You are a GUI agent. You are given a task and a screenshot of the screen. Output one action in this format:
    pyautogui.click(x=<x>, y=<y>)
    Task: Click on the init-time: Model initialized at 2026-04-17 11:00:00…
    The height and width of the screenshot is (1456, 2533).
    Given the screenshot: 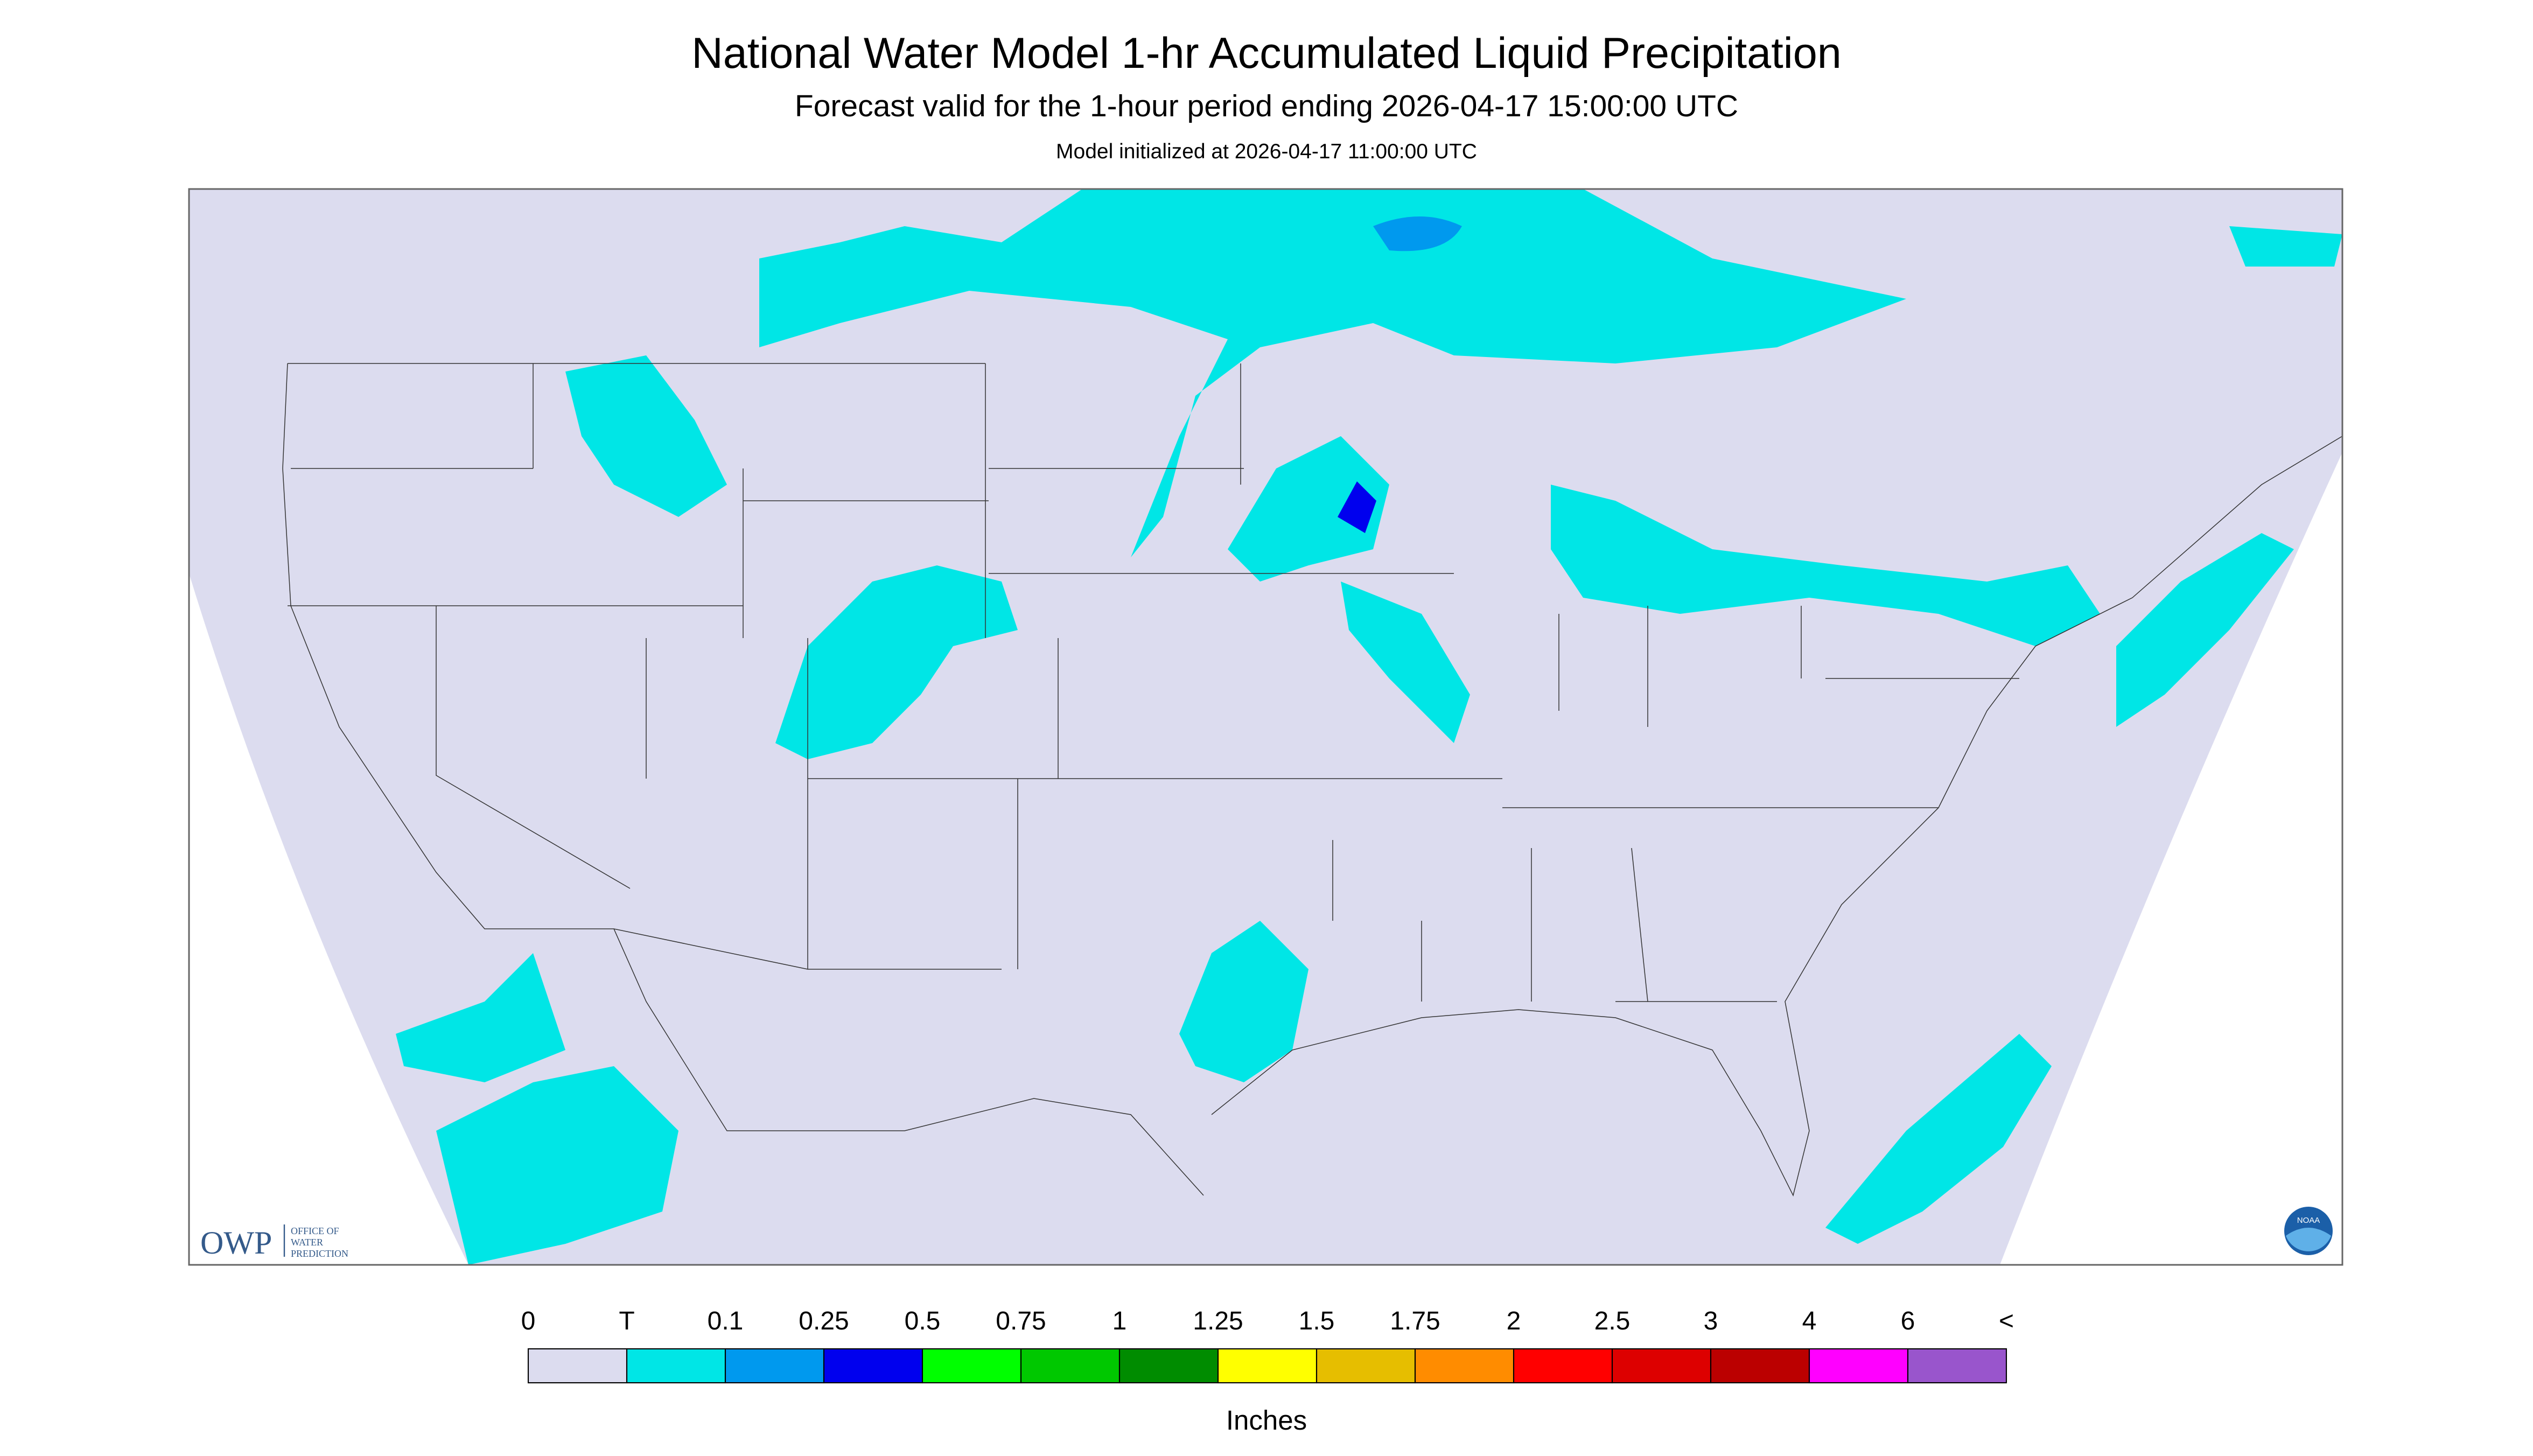 What is the action you would take?
    pyautogui.click(x=1266, y=151)
    